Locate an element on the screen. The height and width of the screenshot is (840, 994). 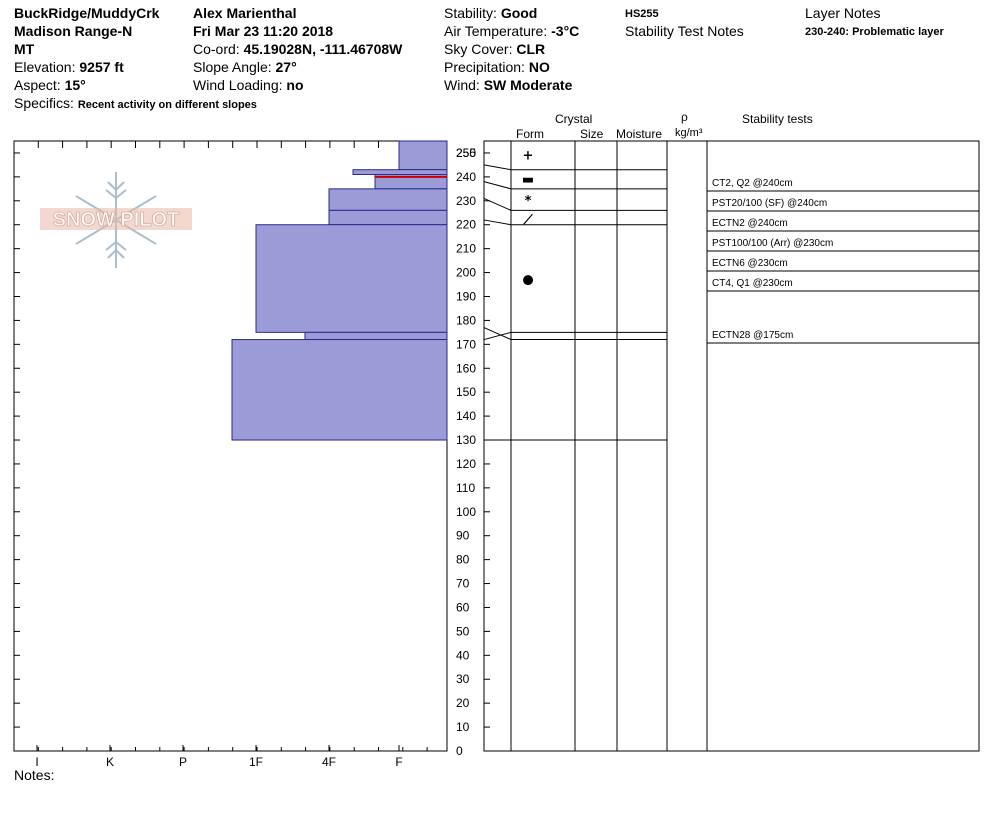
density-unit: kg/m³ is located at coordinates (689, 133).